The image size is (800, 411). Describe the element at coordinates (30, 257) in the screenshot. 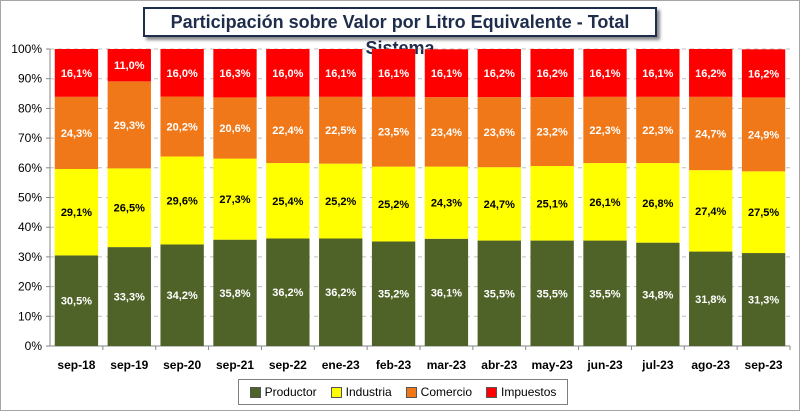

I see `y-tick-label: 30%` at that location.